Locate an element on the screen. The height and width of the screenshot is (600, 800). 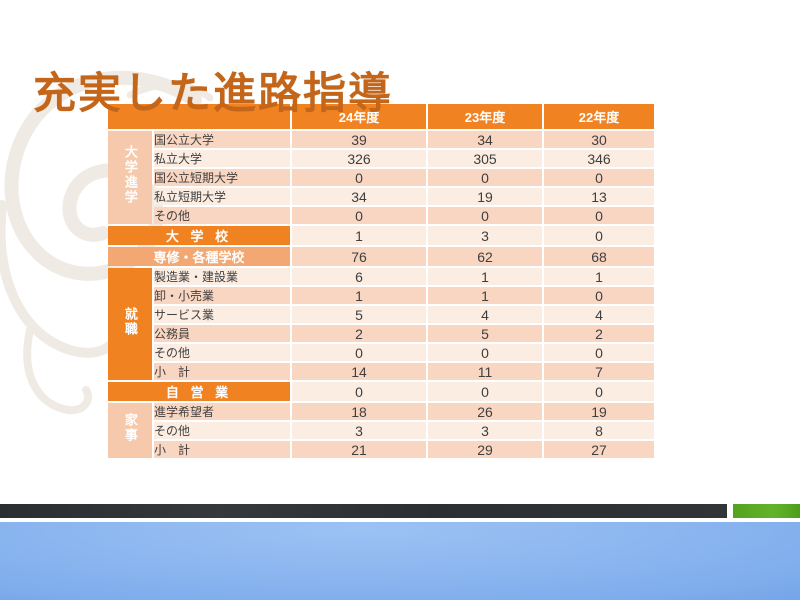
category-cell: 製造業・建設業 is located at coordinates (222, 276).